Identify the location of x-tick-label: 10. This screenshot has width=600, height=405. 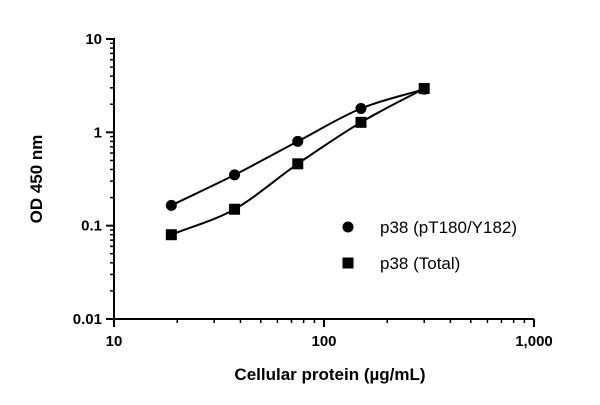
(114, 341).